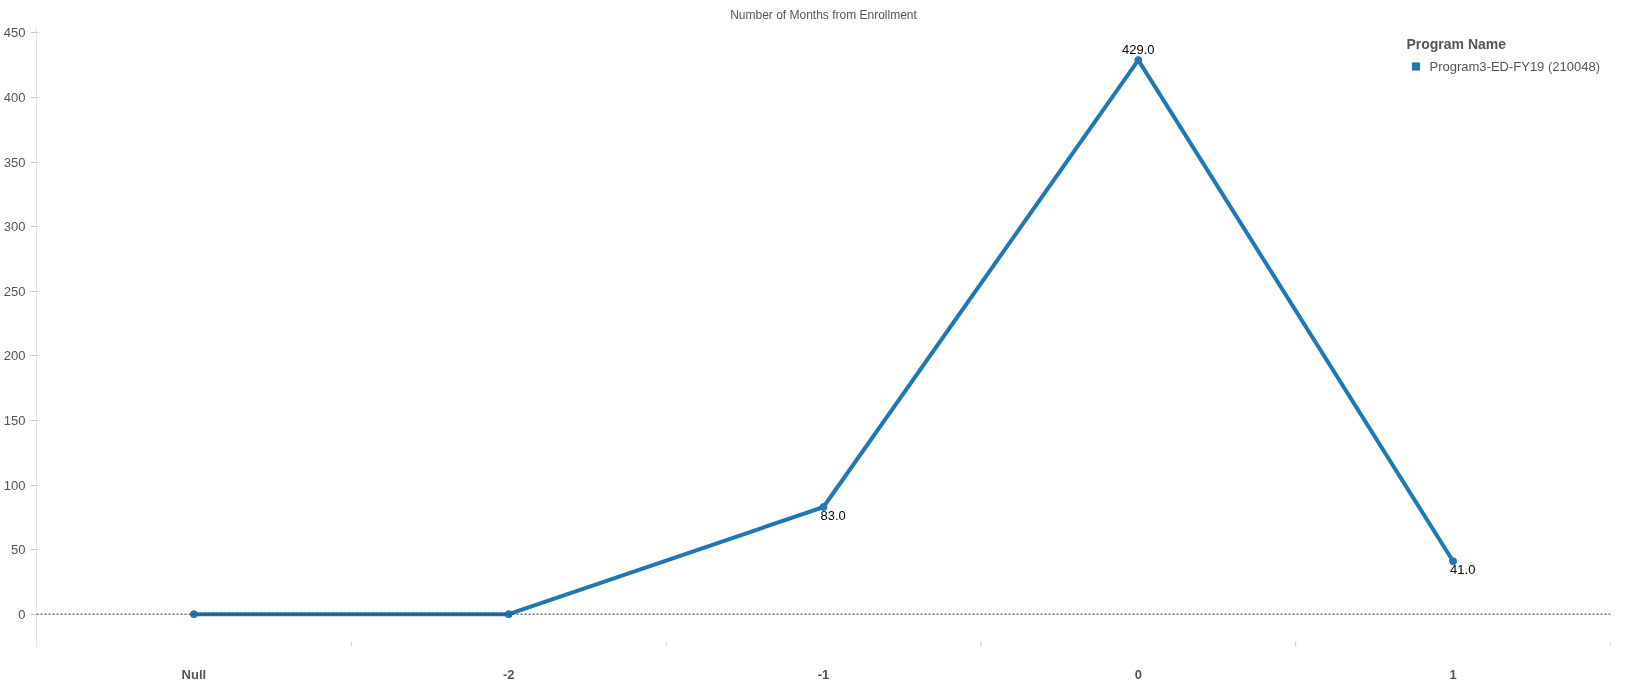  Describe the element at coordinates (194, 674) in the screenshot. I see `x-tick-label: Null` at that location.